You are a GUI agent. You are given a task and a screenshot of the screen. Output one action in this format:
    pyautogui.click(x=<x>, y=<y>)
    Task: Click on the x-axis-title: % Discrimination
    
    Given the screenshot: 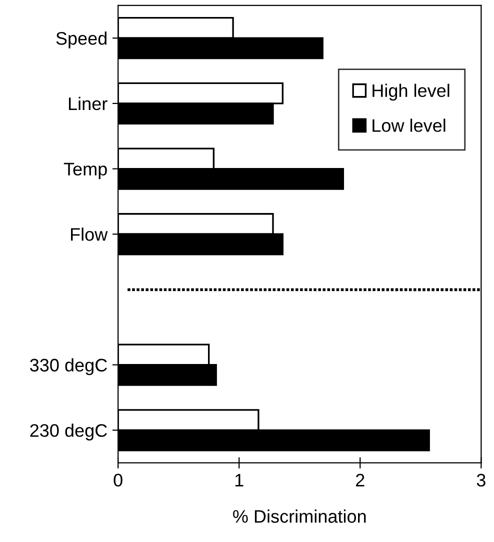 What is the action you would take?
    pyautogui.click(x=299, y=516)
    